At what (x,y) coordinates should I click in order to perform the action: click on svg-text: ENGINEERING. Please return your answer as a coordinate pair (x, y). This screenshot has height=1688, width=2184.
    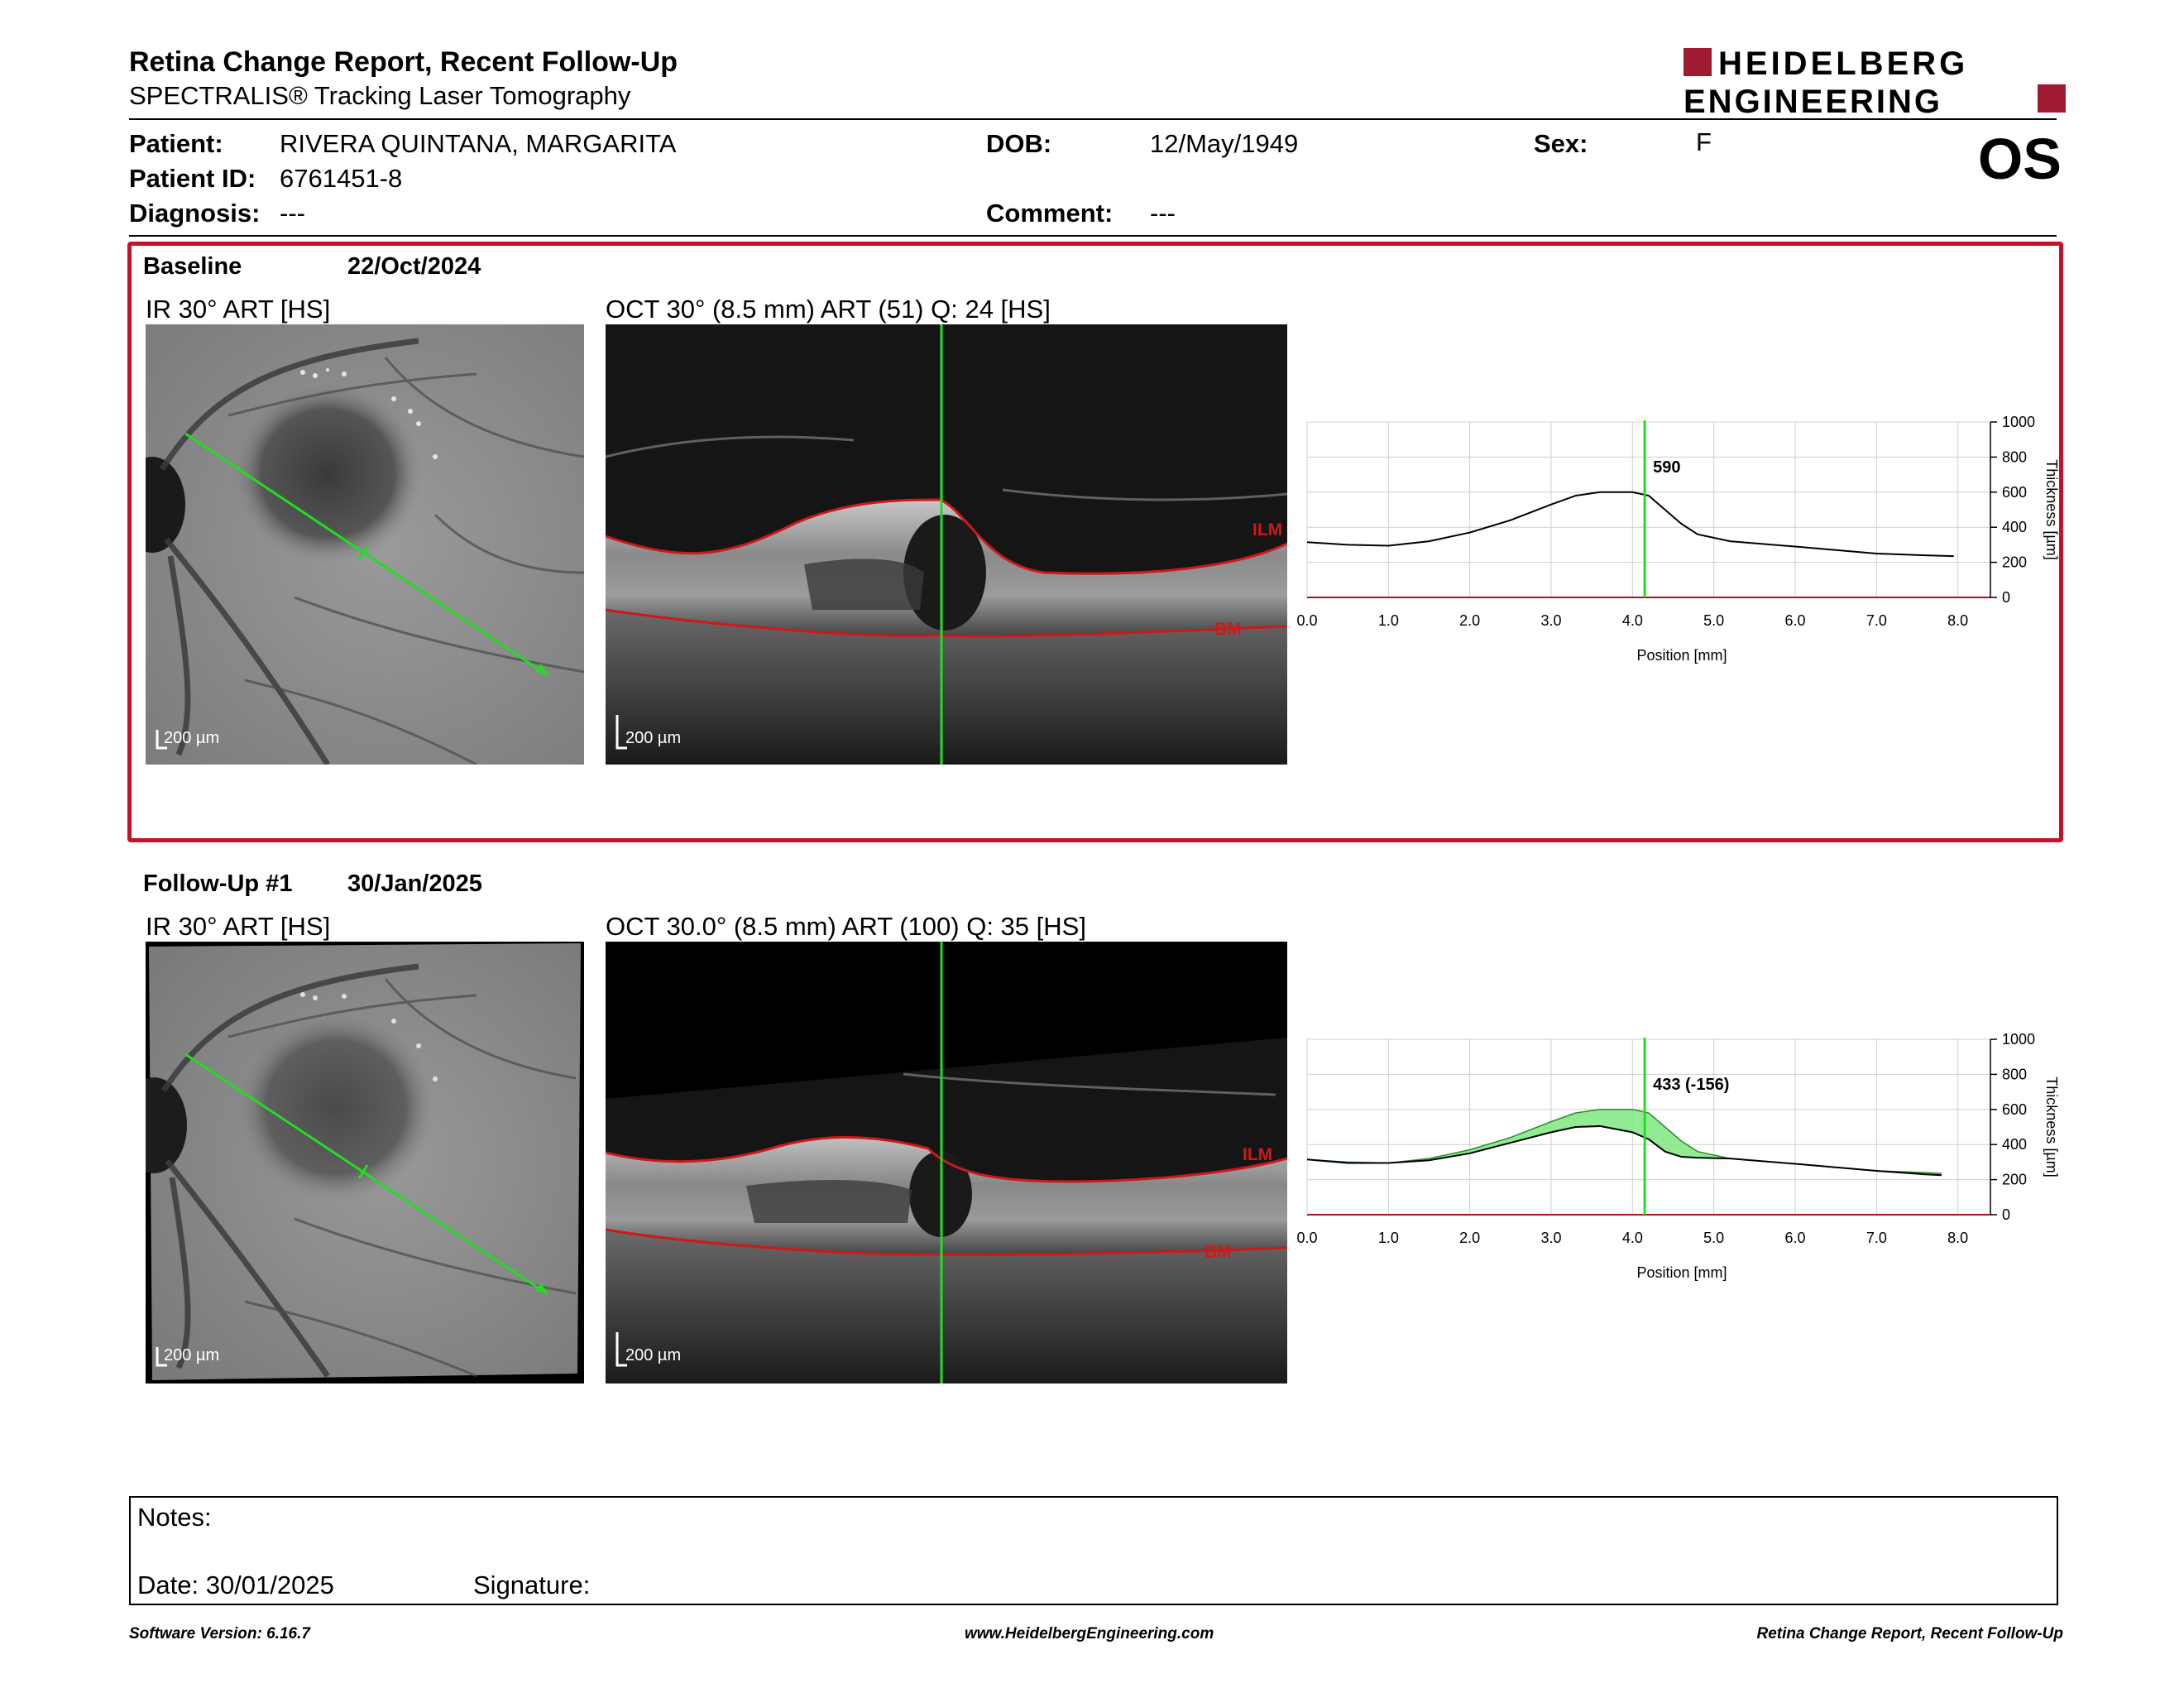
    Looking at the image, I should click on (1813, 100).